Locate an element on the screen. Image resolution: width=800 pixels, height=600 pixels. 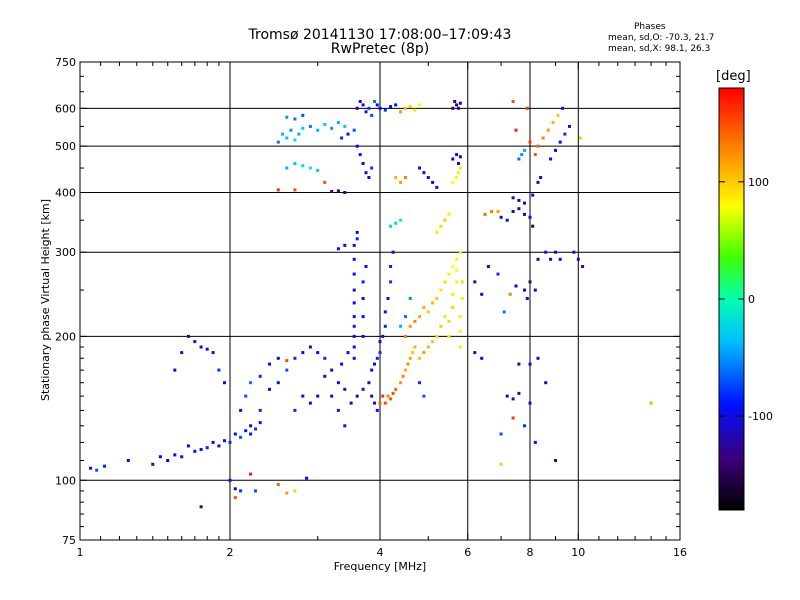
x-tick-label: 1 is located at coordinates (80, 552).